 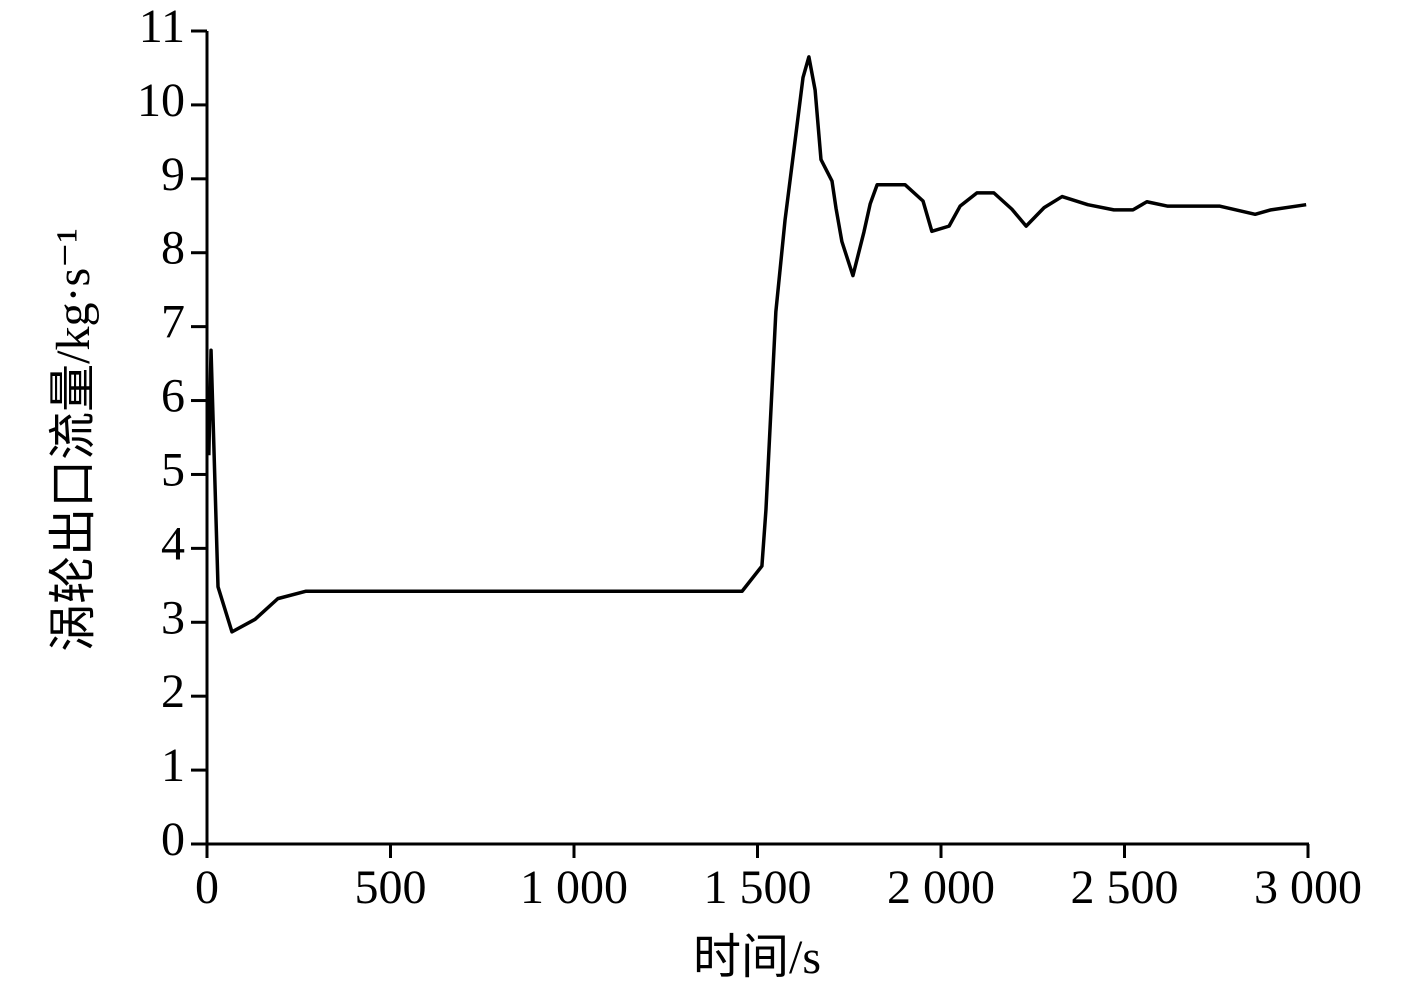 What do you see at coordinates (173, 765) in the screenshot?
I see `y-tick-label: 1` at bounding box center [173, 765].